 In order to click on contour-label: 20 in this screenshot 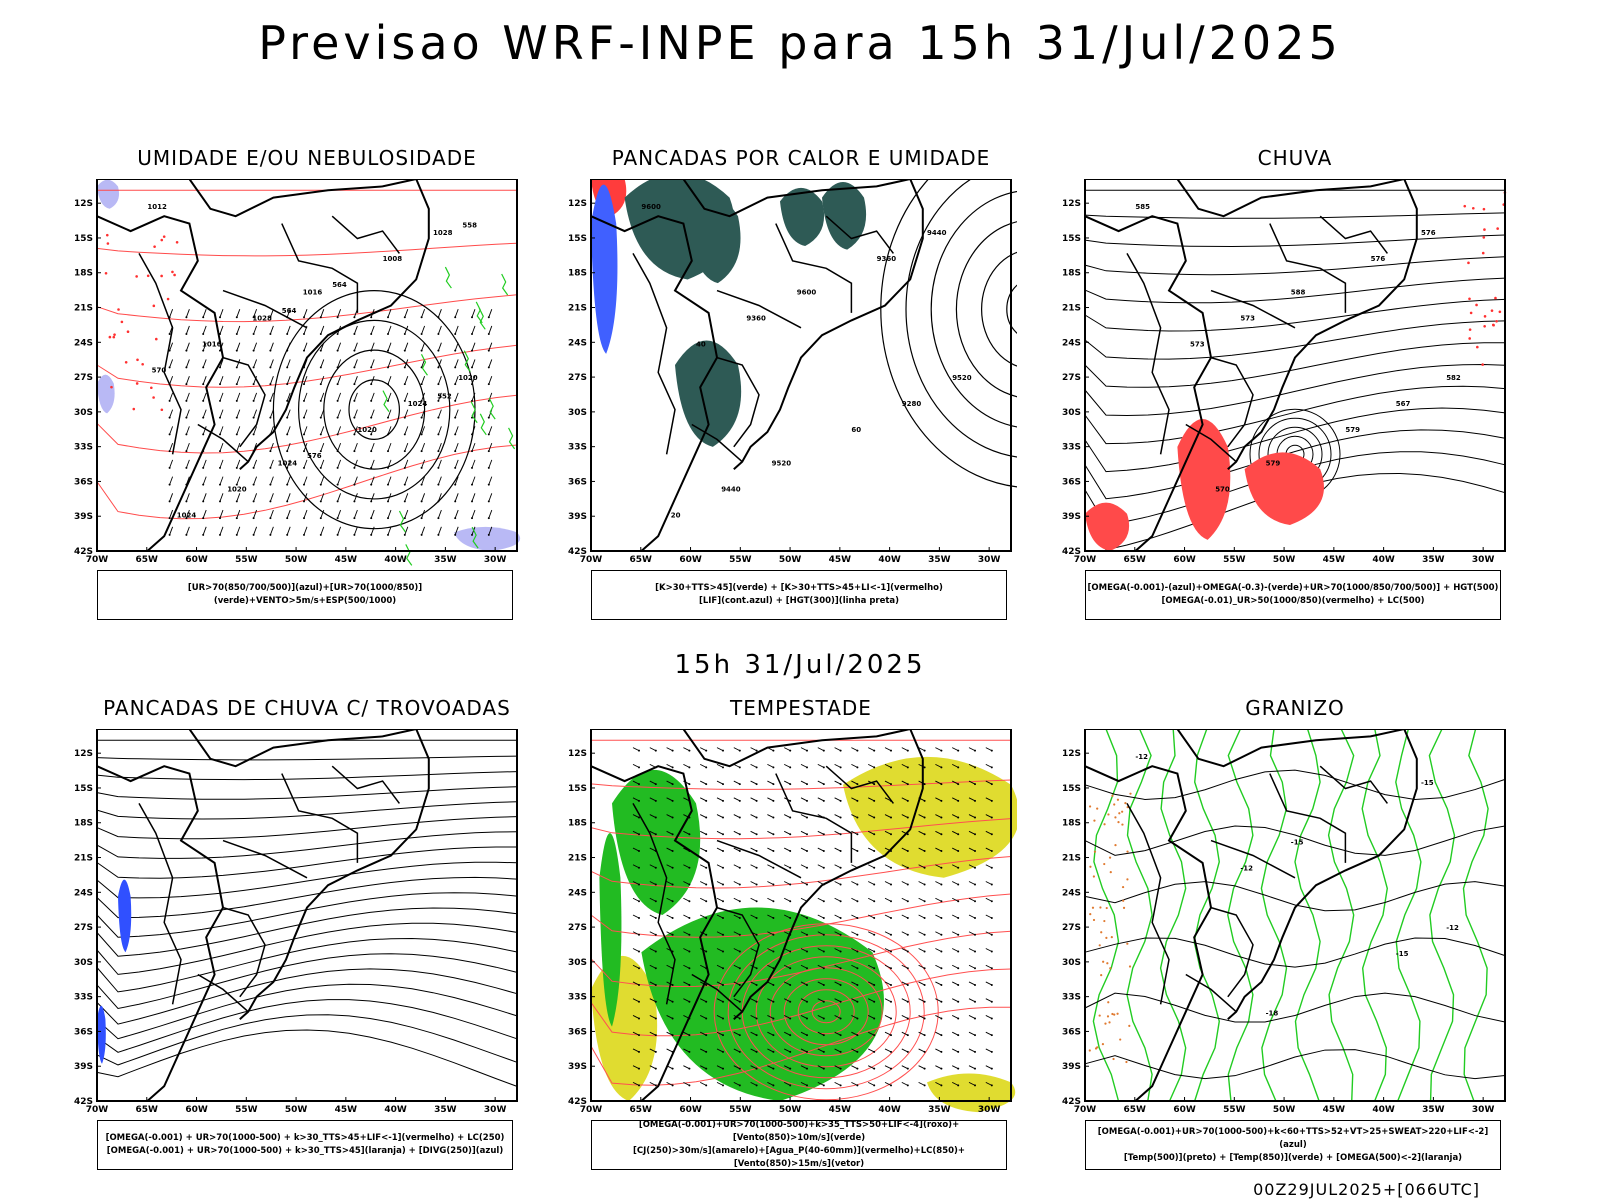, I will do `click(676, 516)`.